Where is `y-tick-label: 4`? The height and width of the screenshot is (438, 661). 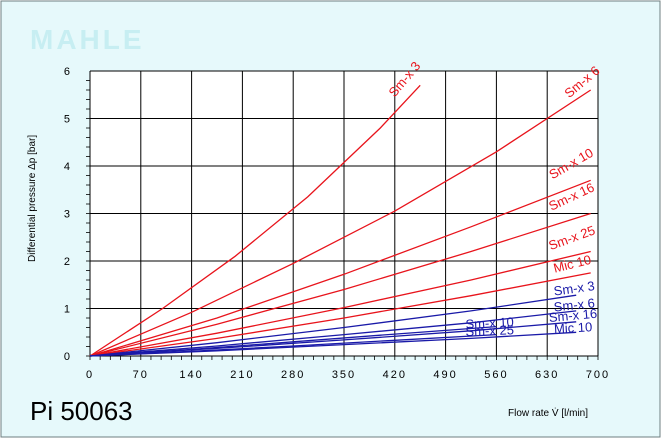
y-tick-label: 4 is located at coordinates (67, 167).